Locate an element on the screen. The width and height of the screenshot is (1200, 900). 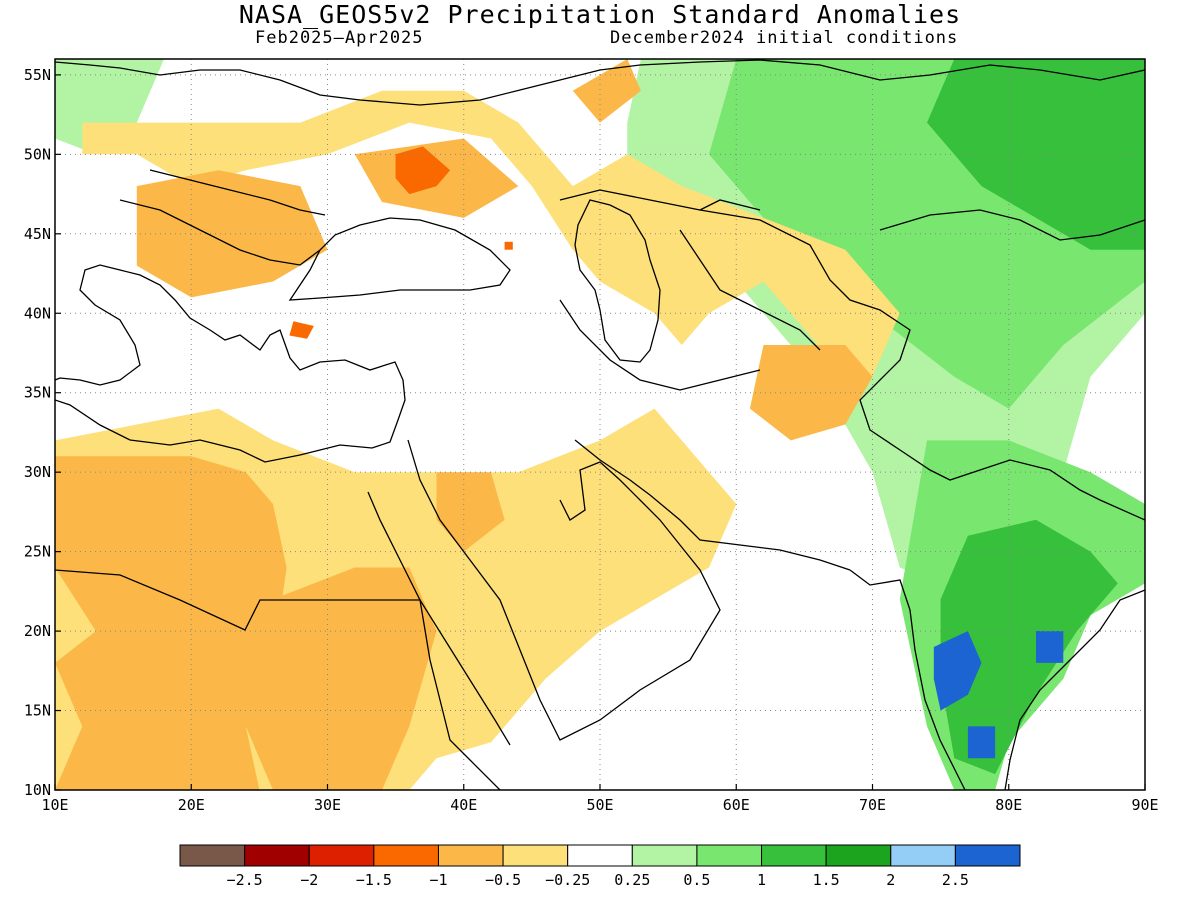
x-tick-label: 70E is located at coordinates (872, 805).